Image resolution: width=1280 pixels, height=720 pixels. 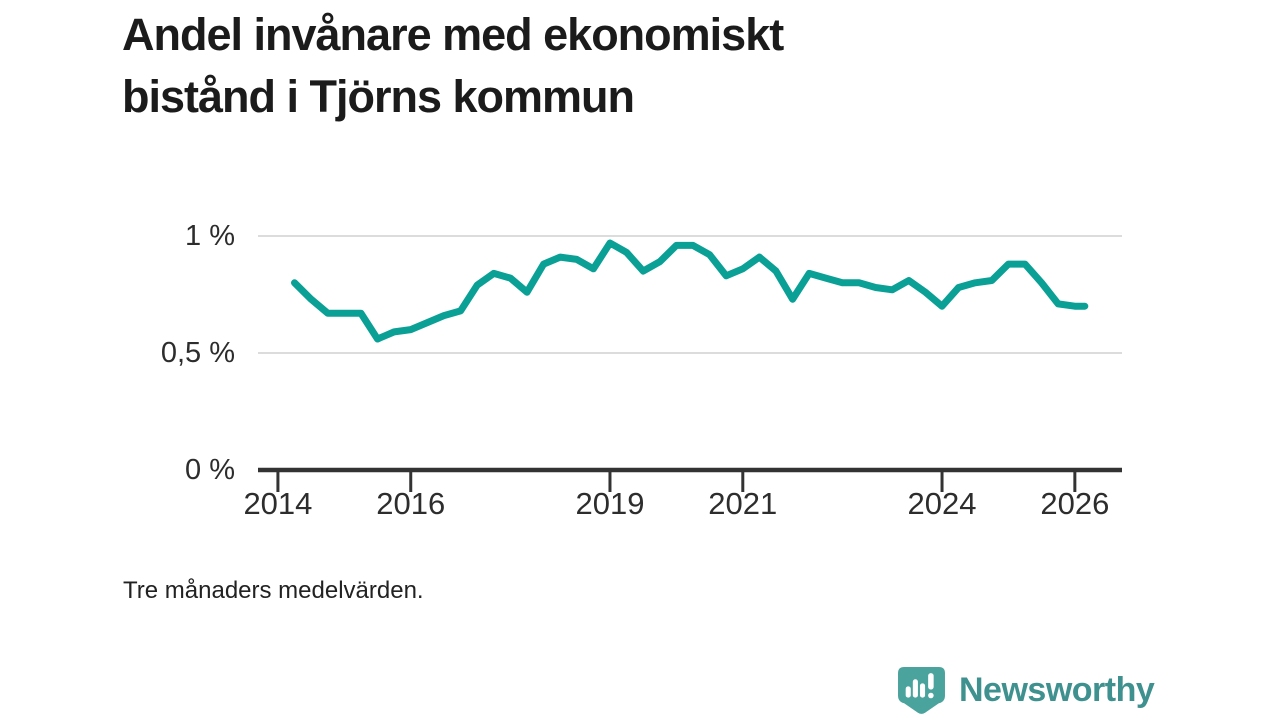 I want to click on chart-title-line-1: Andel invånare med ekonomiskt, so click(x=453, y=34).